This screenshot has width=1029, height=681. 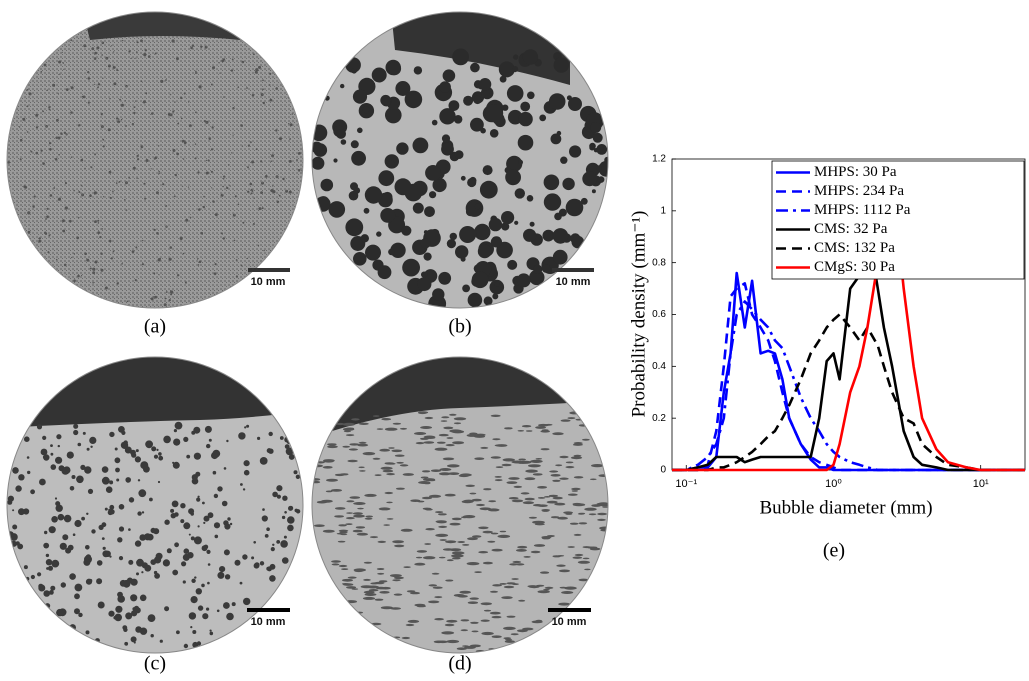 I want to click on sample-rim, so click(x=460, y=505).